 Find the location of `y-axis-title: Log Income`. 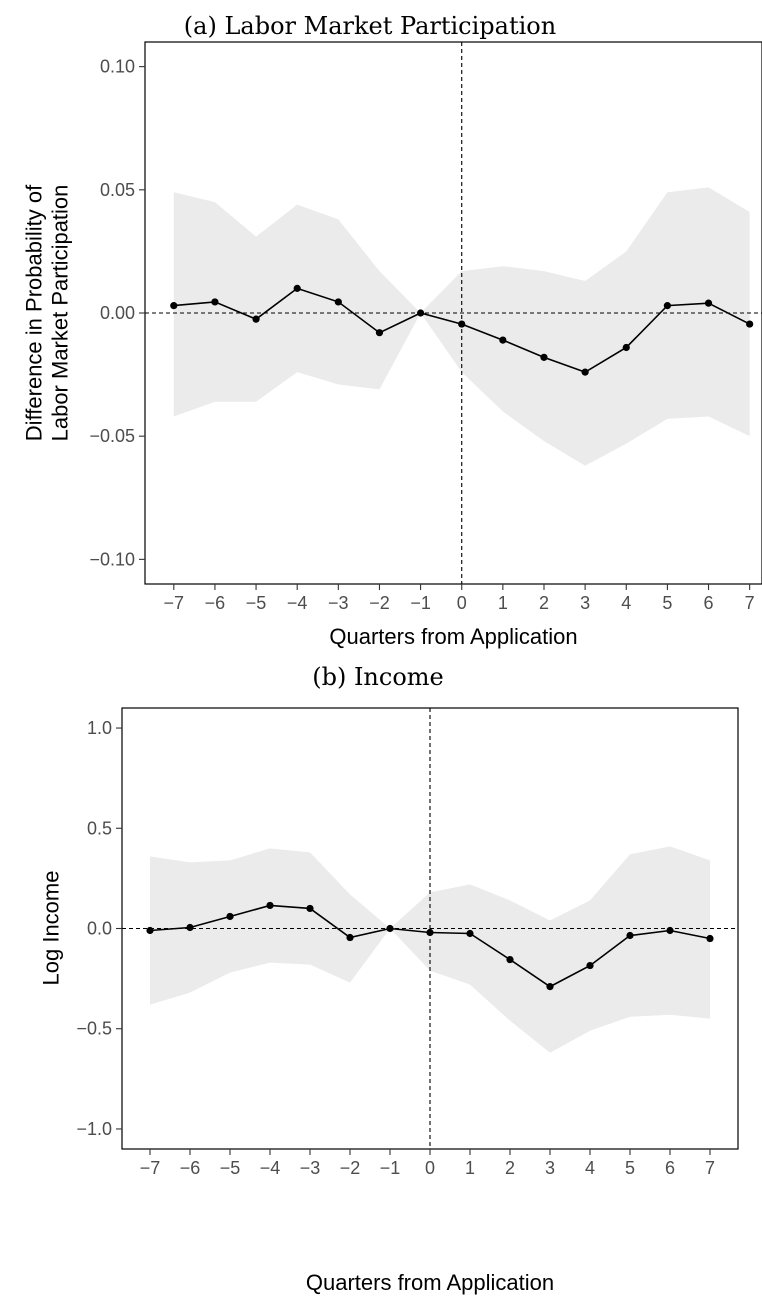

y-axis-title: Log Income is located at coordinates (51, 928).